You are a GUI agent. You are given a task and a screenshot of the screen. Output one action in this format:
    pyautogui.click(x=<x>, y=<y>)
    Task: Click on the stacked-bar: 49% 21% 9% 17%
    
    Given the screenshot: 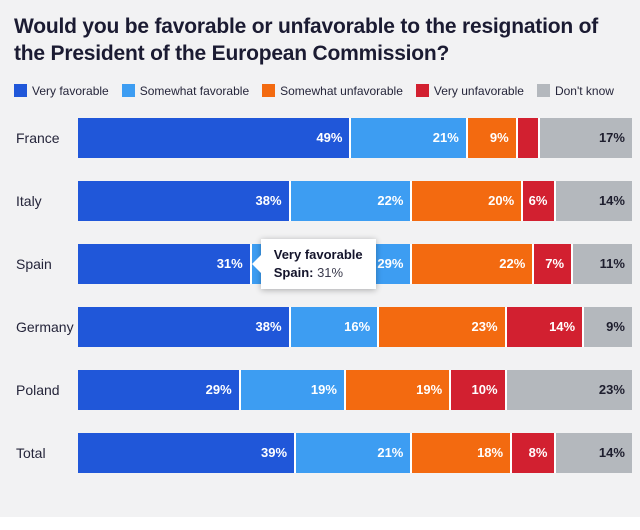 What is the action you would take?
    pyautogui.click(x=355, y=137)
    